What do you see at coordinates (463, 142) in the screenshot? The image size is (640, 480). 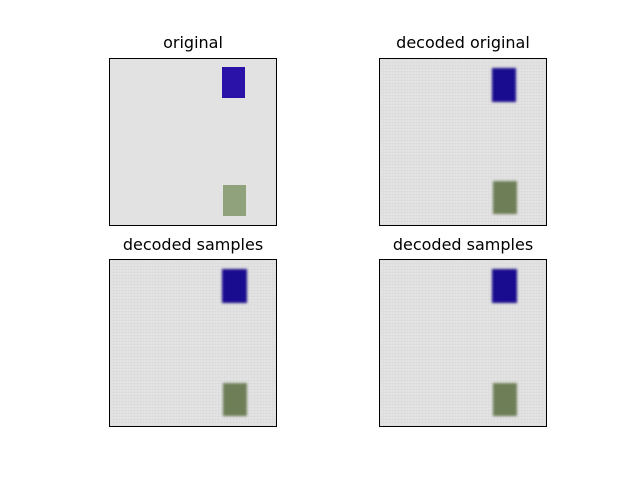 I see `image-decoded-original` at bounding box center [463, 142].